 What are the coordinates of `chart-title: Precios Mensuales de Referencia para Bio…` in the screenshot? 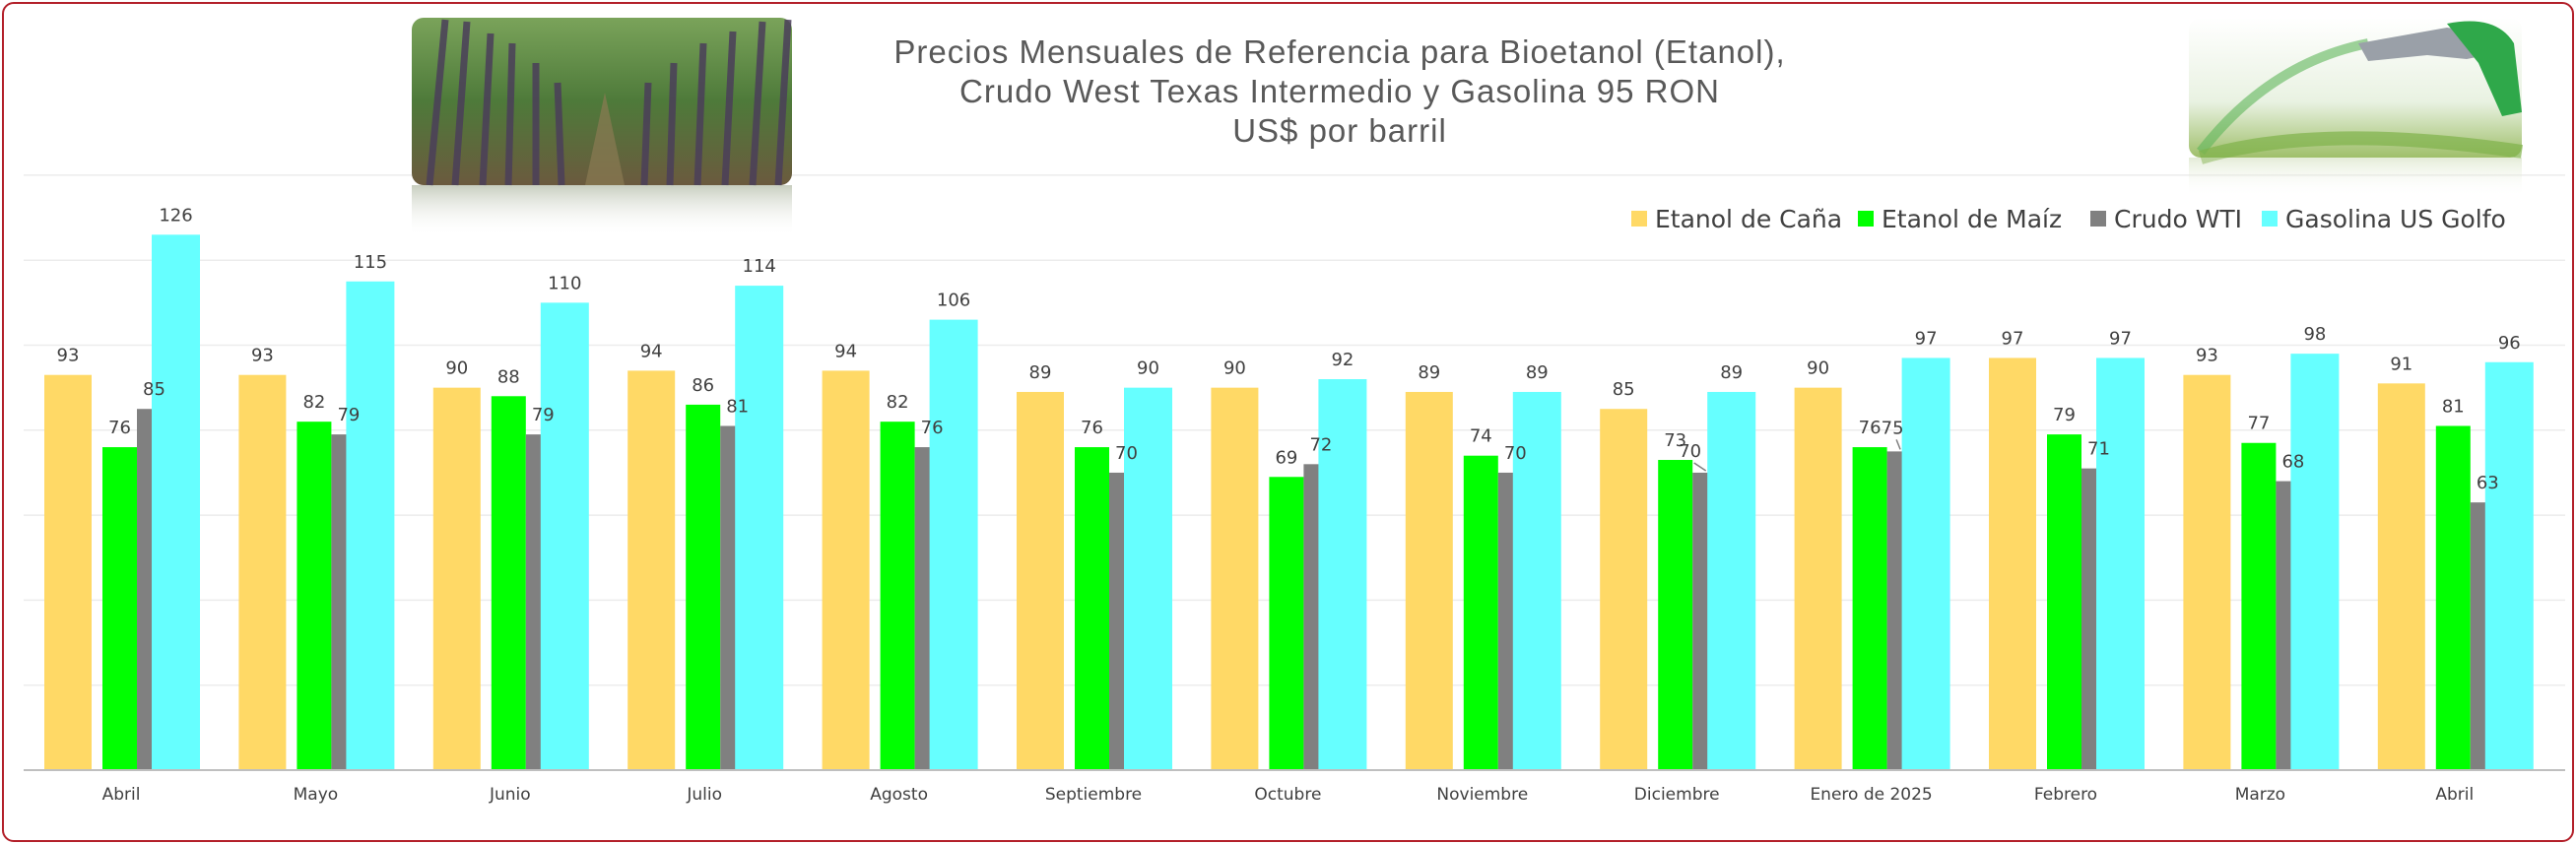 It's located at (1339, 91).